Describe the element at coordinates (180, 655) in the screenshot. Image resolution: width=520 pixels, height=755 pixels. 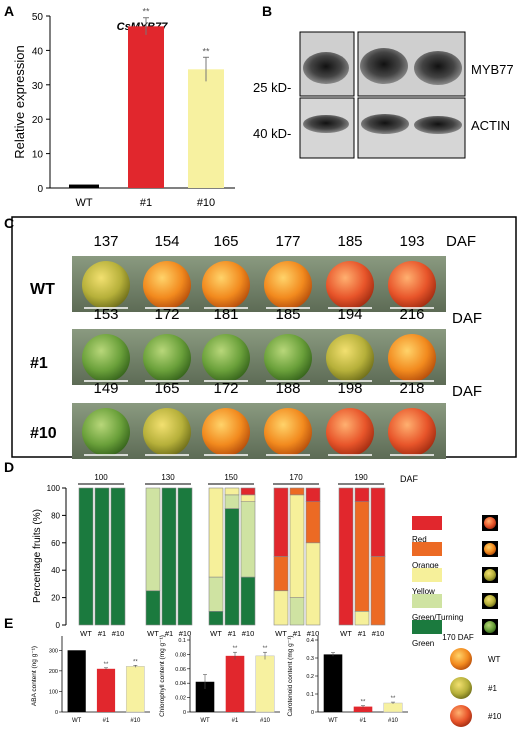
I see `panel-e-ytick-label: 0.08` at that location.